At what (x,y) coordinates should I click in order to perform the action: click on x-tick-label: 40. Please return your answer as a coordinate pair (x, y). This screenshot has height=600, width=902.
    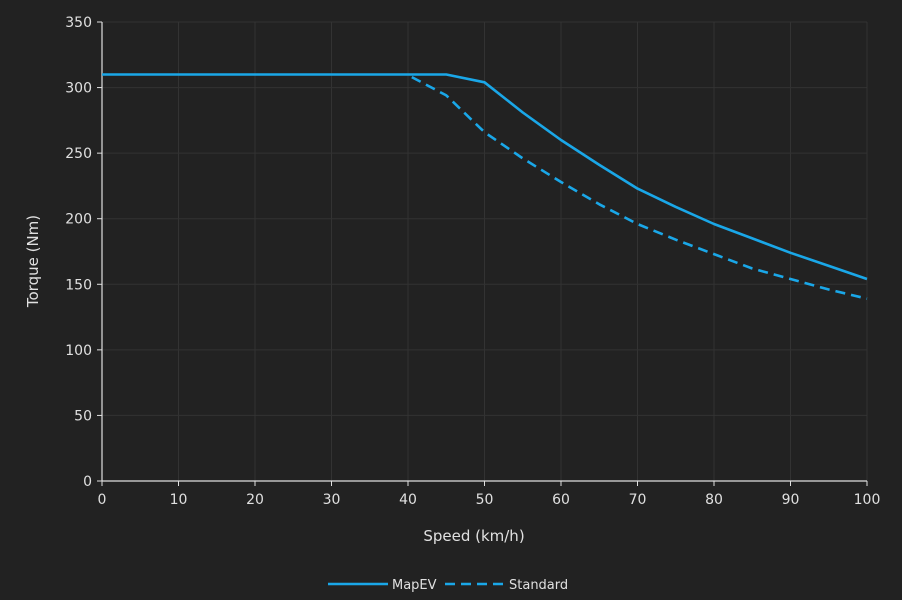
    Looking at the image, I should click on (408, 500).